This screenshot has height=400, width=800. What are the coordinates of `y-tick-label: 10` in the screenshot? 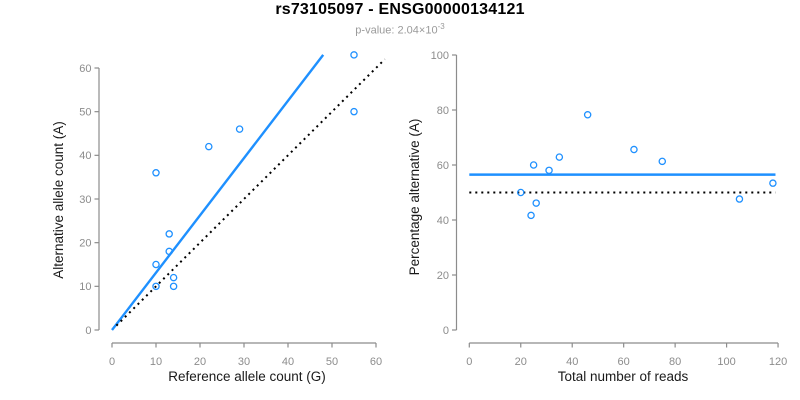 It's located at (85, 287).